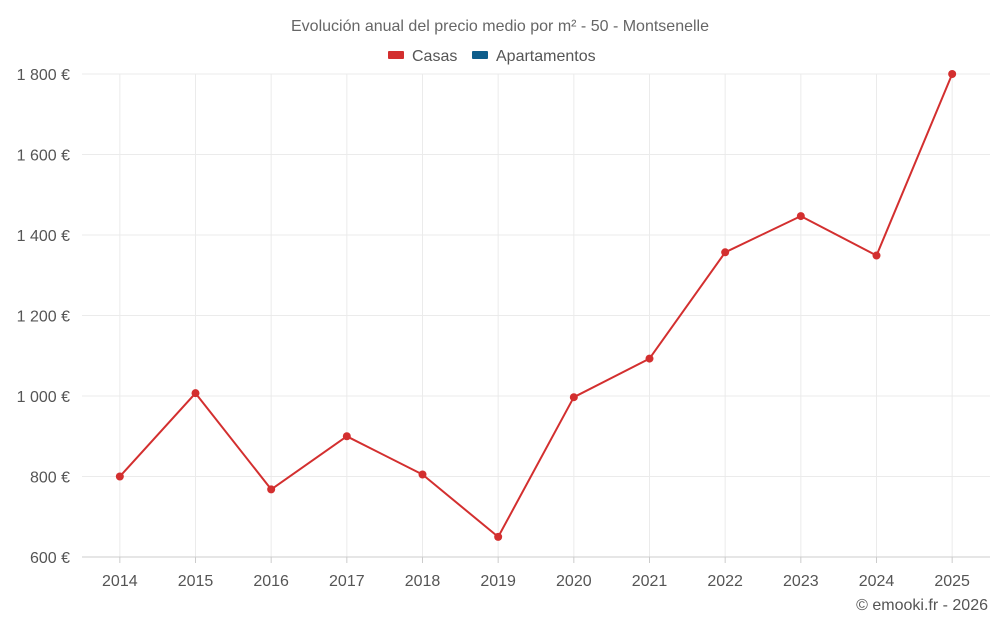 The height and width of the screenshot is (625, 1000). I want to click on y-tick-label: 1 400 €, so click(43, 236).